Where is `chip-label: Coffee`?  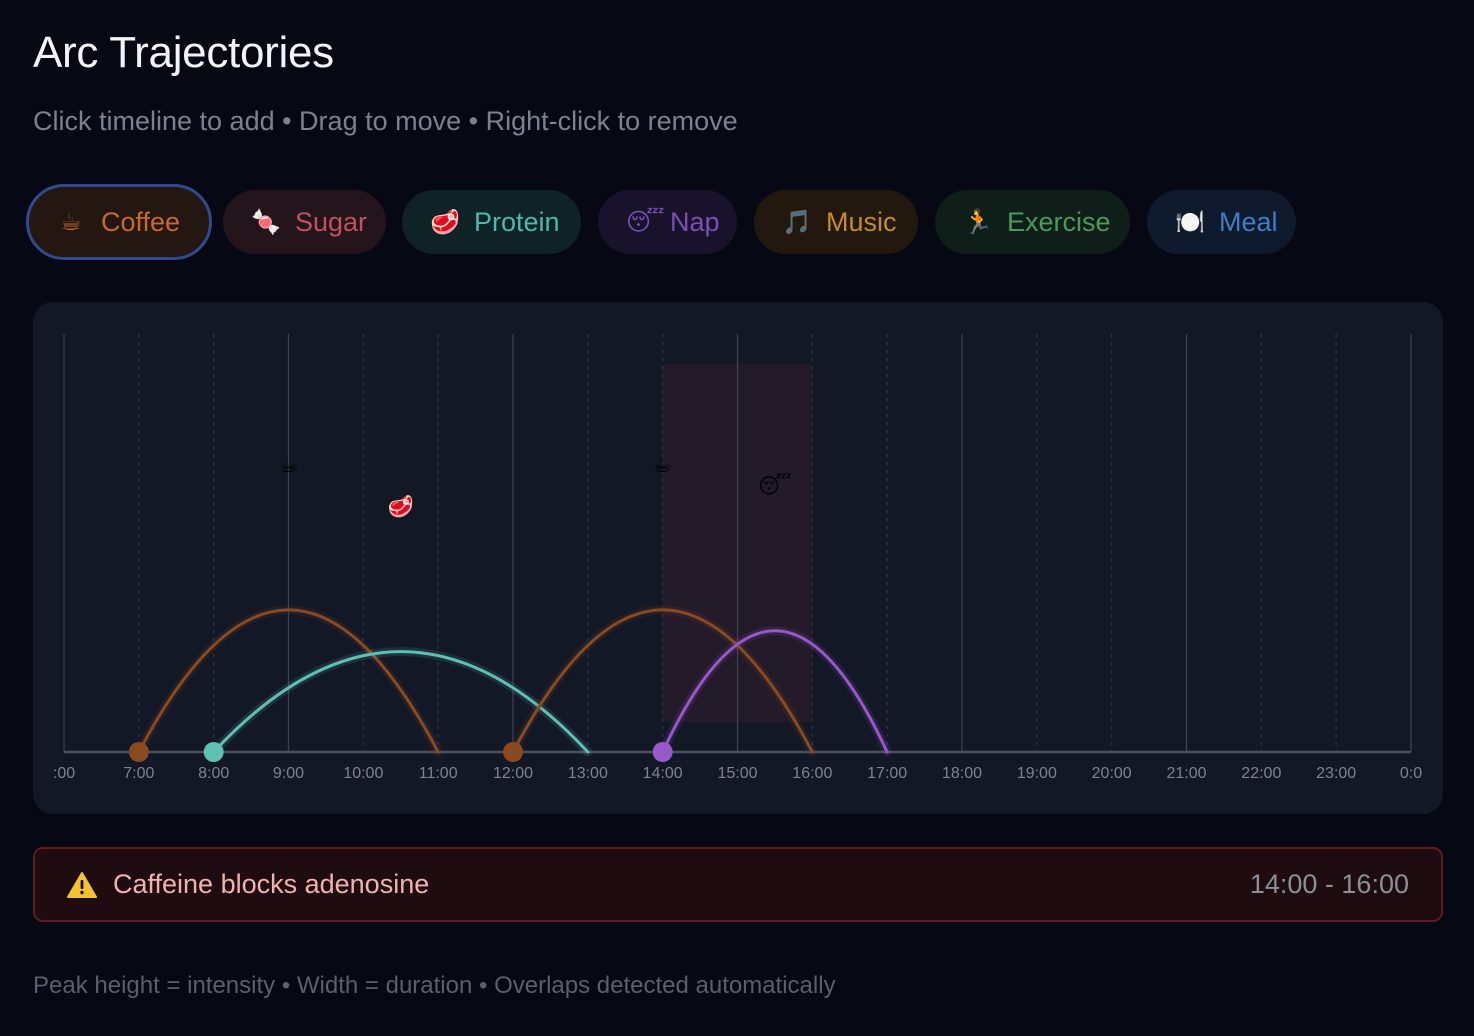 chip-label: Coffee is located at coordinates (141, 221).